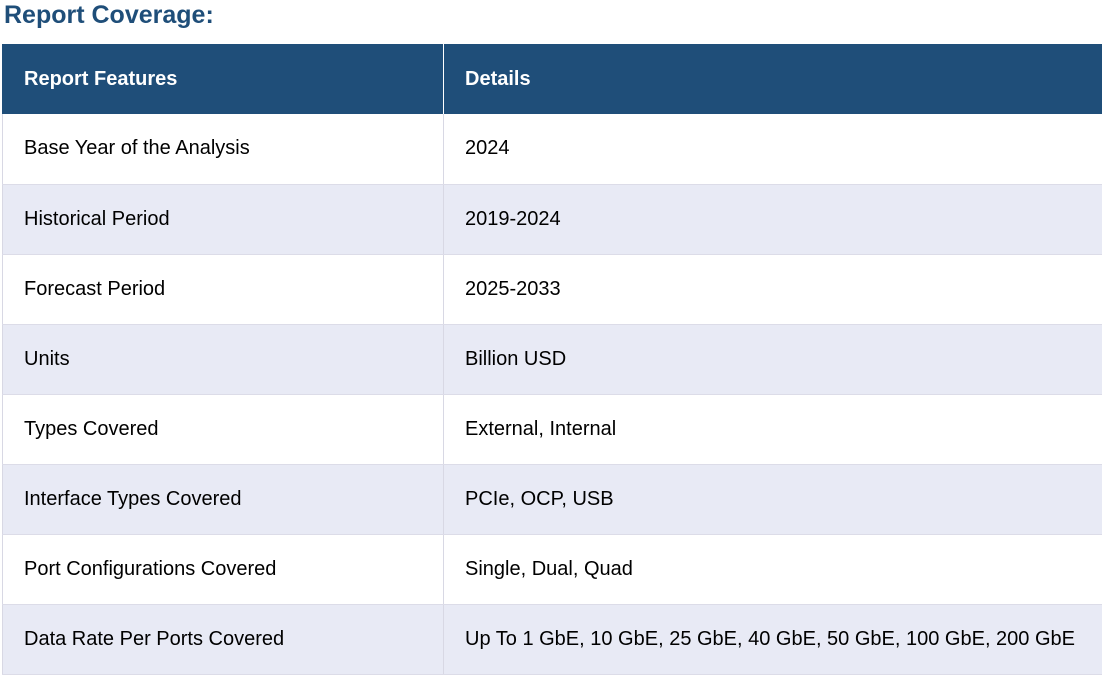  What do you see at coordinates (223, 289) in the screenshot?
I see `feature-cell: Forecast Period` at bounding box center [223, 289].